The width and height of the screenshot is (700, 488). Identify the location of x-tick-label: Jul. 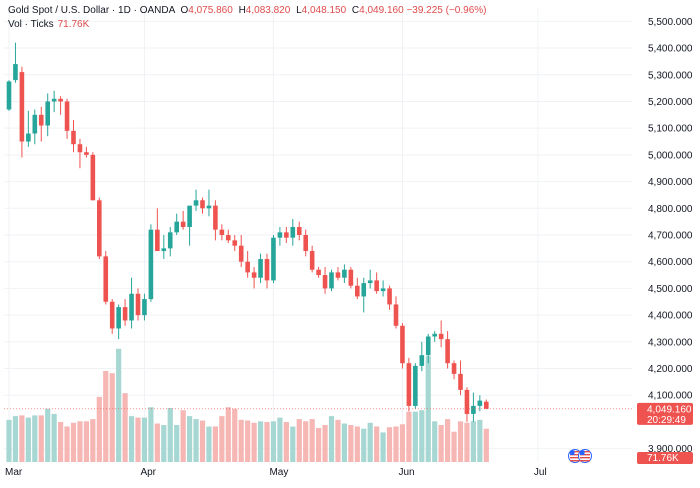
(540, 472).